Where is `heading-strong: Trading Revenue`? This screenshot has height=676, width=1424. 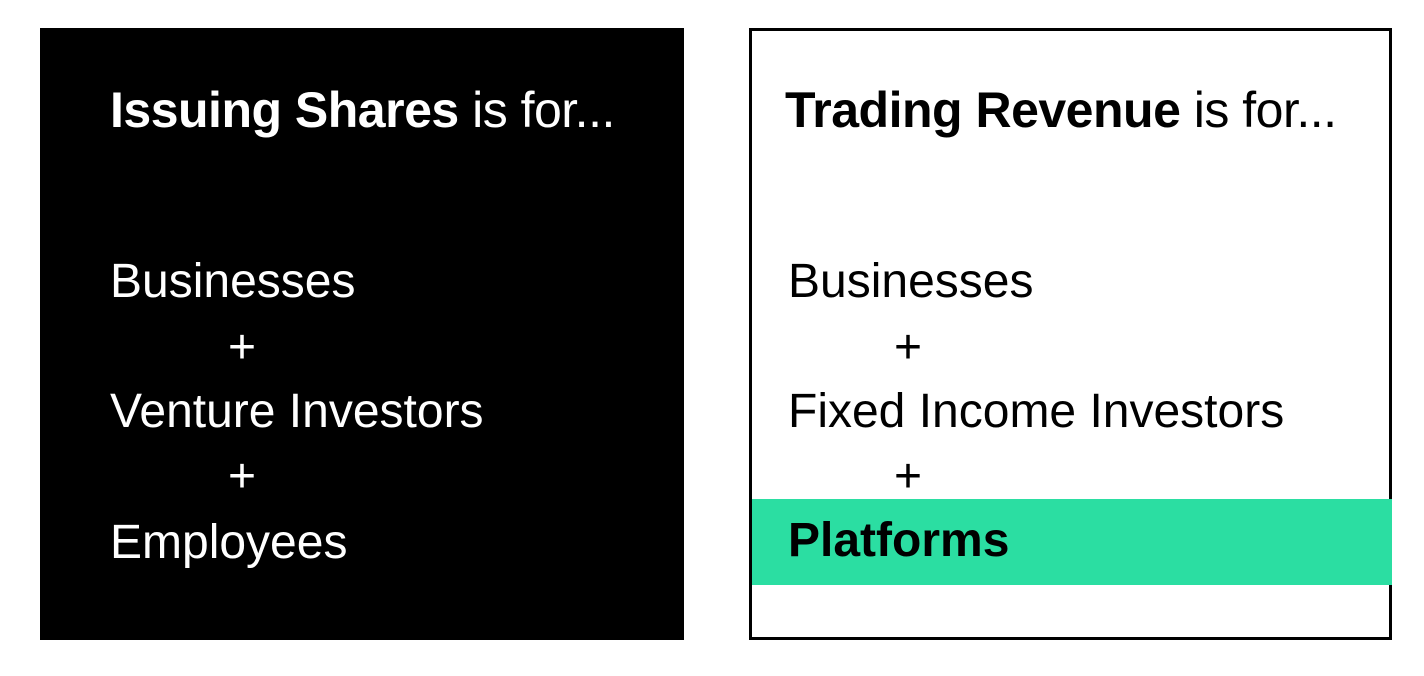
heading-strong: Trading Revenue is located at coordinates (983, 110).